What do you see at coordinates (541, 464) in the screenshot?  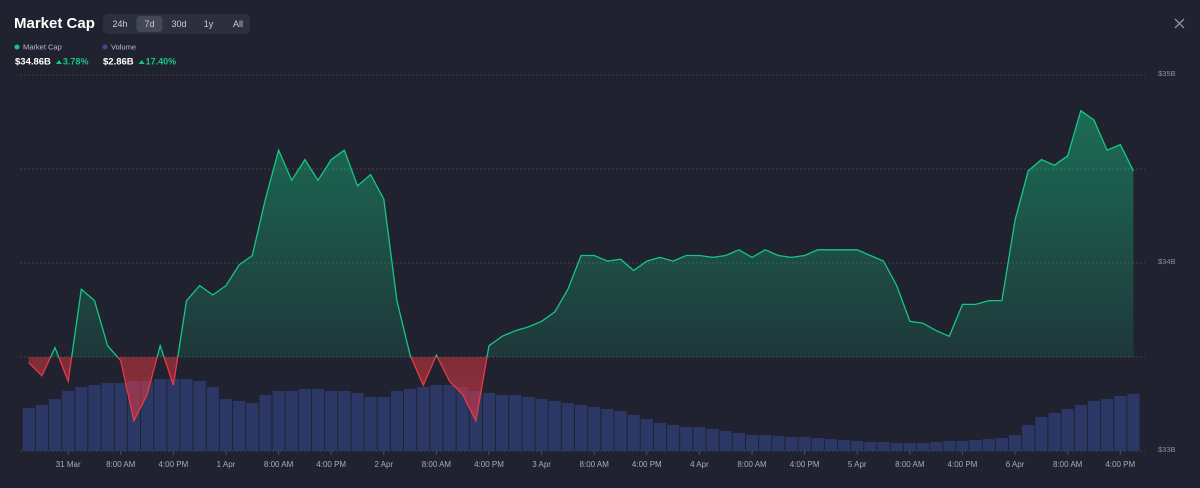 I see `x-tick-label: 3 Apr` at bounding box center [541, 464].